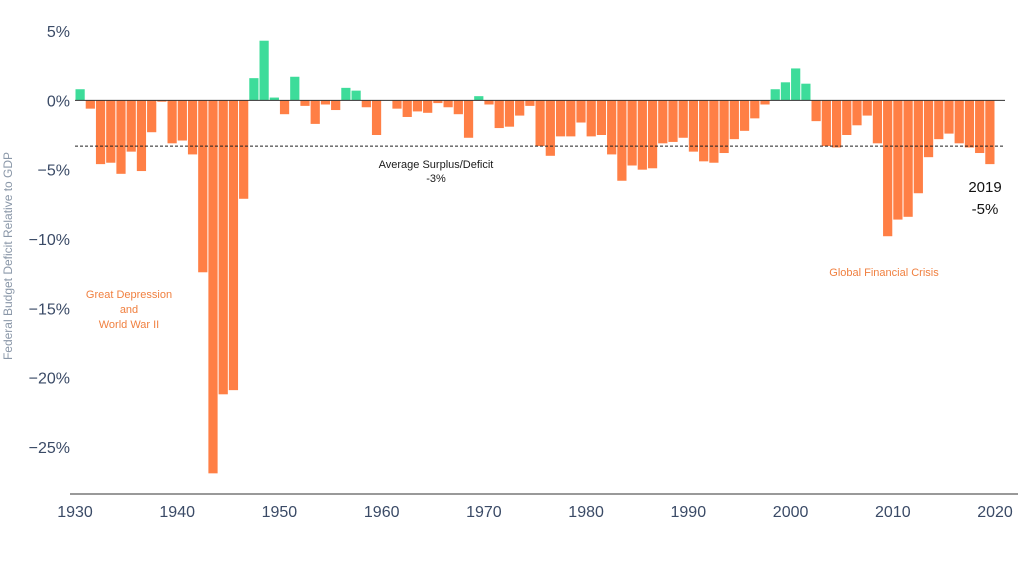  Describe the element at coordinates (586, 512) in the screenshot. I see `x-tick-label: 1980` at that location.